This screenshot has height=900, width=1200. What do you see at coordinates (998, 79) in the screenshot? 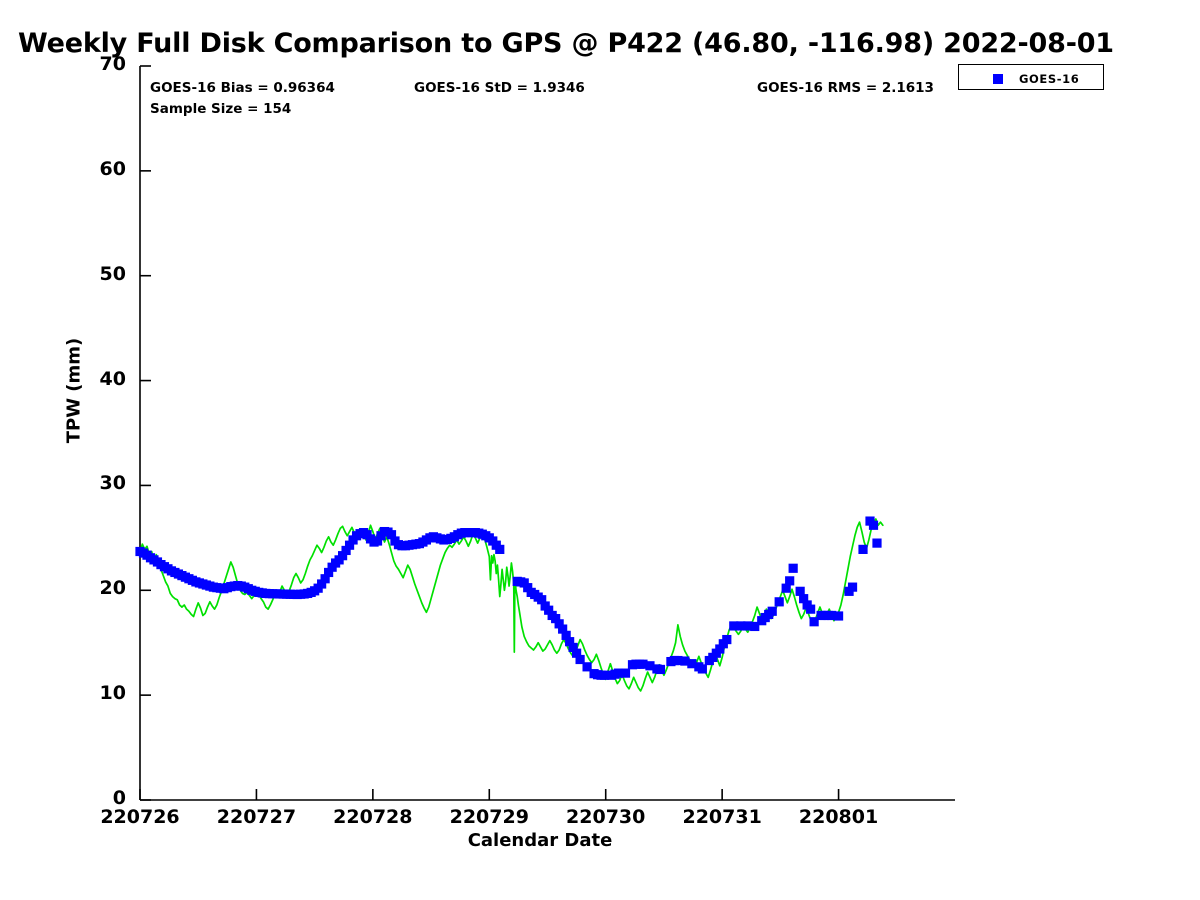
I see `legend-marker-icon` at bounding box center [998, 79].